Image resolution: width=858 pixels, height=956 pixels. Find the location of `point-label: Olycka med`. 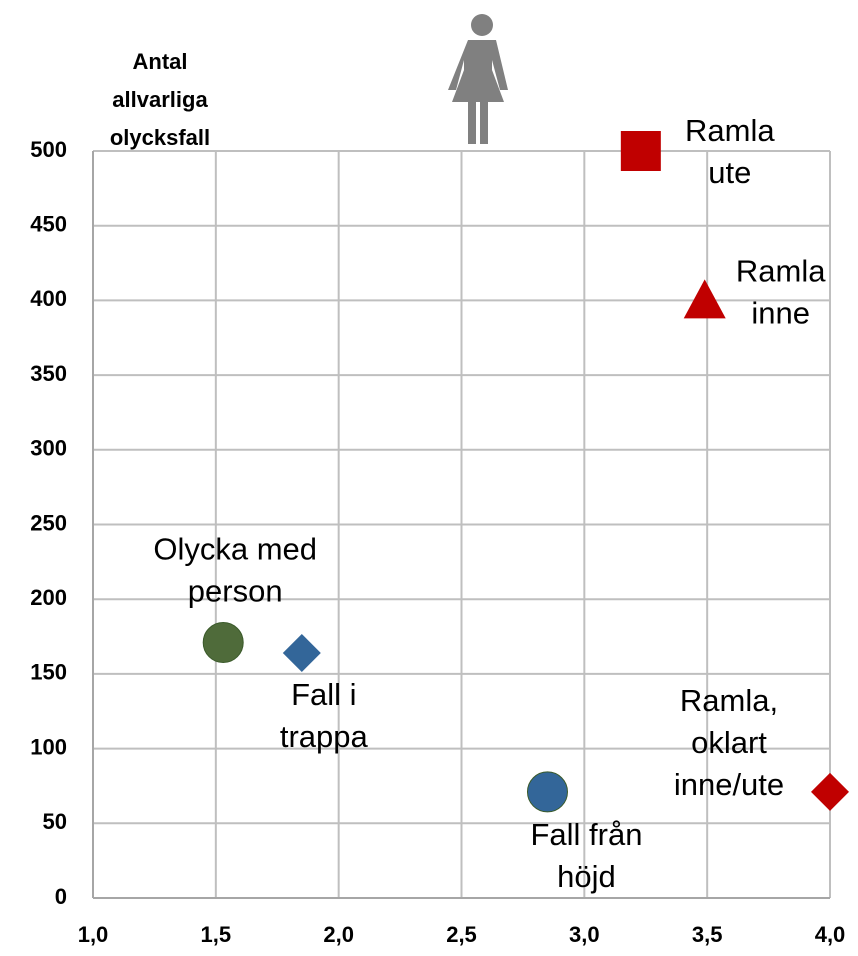

point-label: Olycka med is located at coordinates (235, 549).